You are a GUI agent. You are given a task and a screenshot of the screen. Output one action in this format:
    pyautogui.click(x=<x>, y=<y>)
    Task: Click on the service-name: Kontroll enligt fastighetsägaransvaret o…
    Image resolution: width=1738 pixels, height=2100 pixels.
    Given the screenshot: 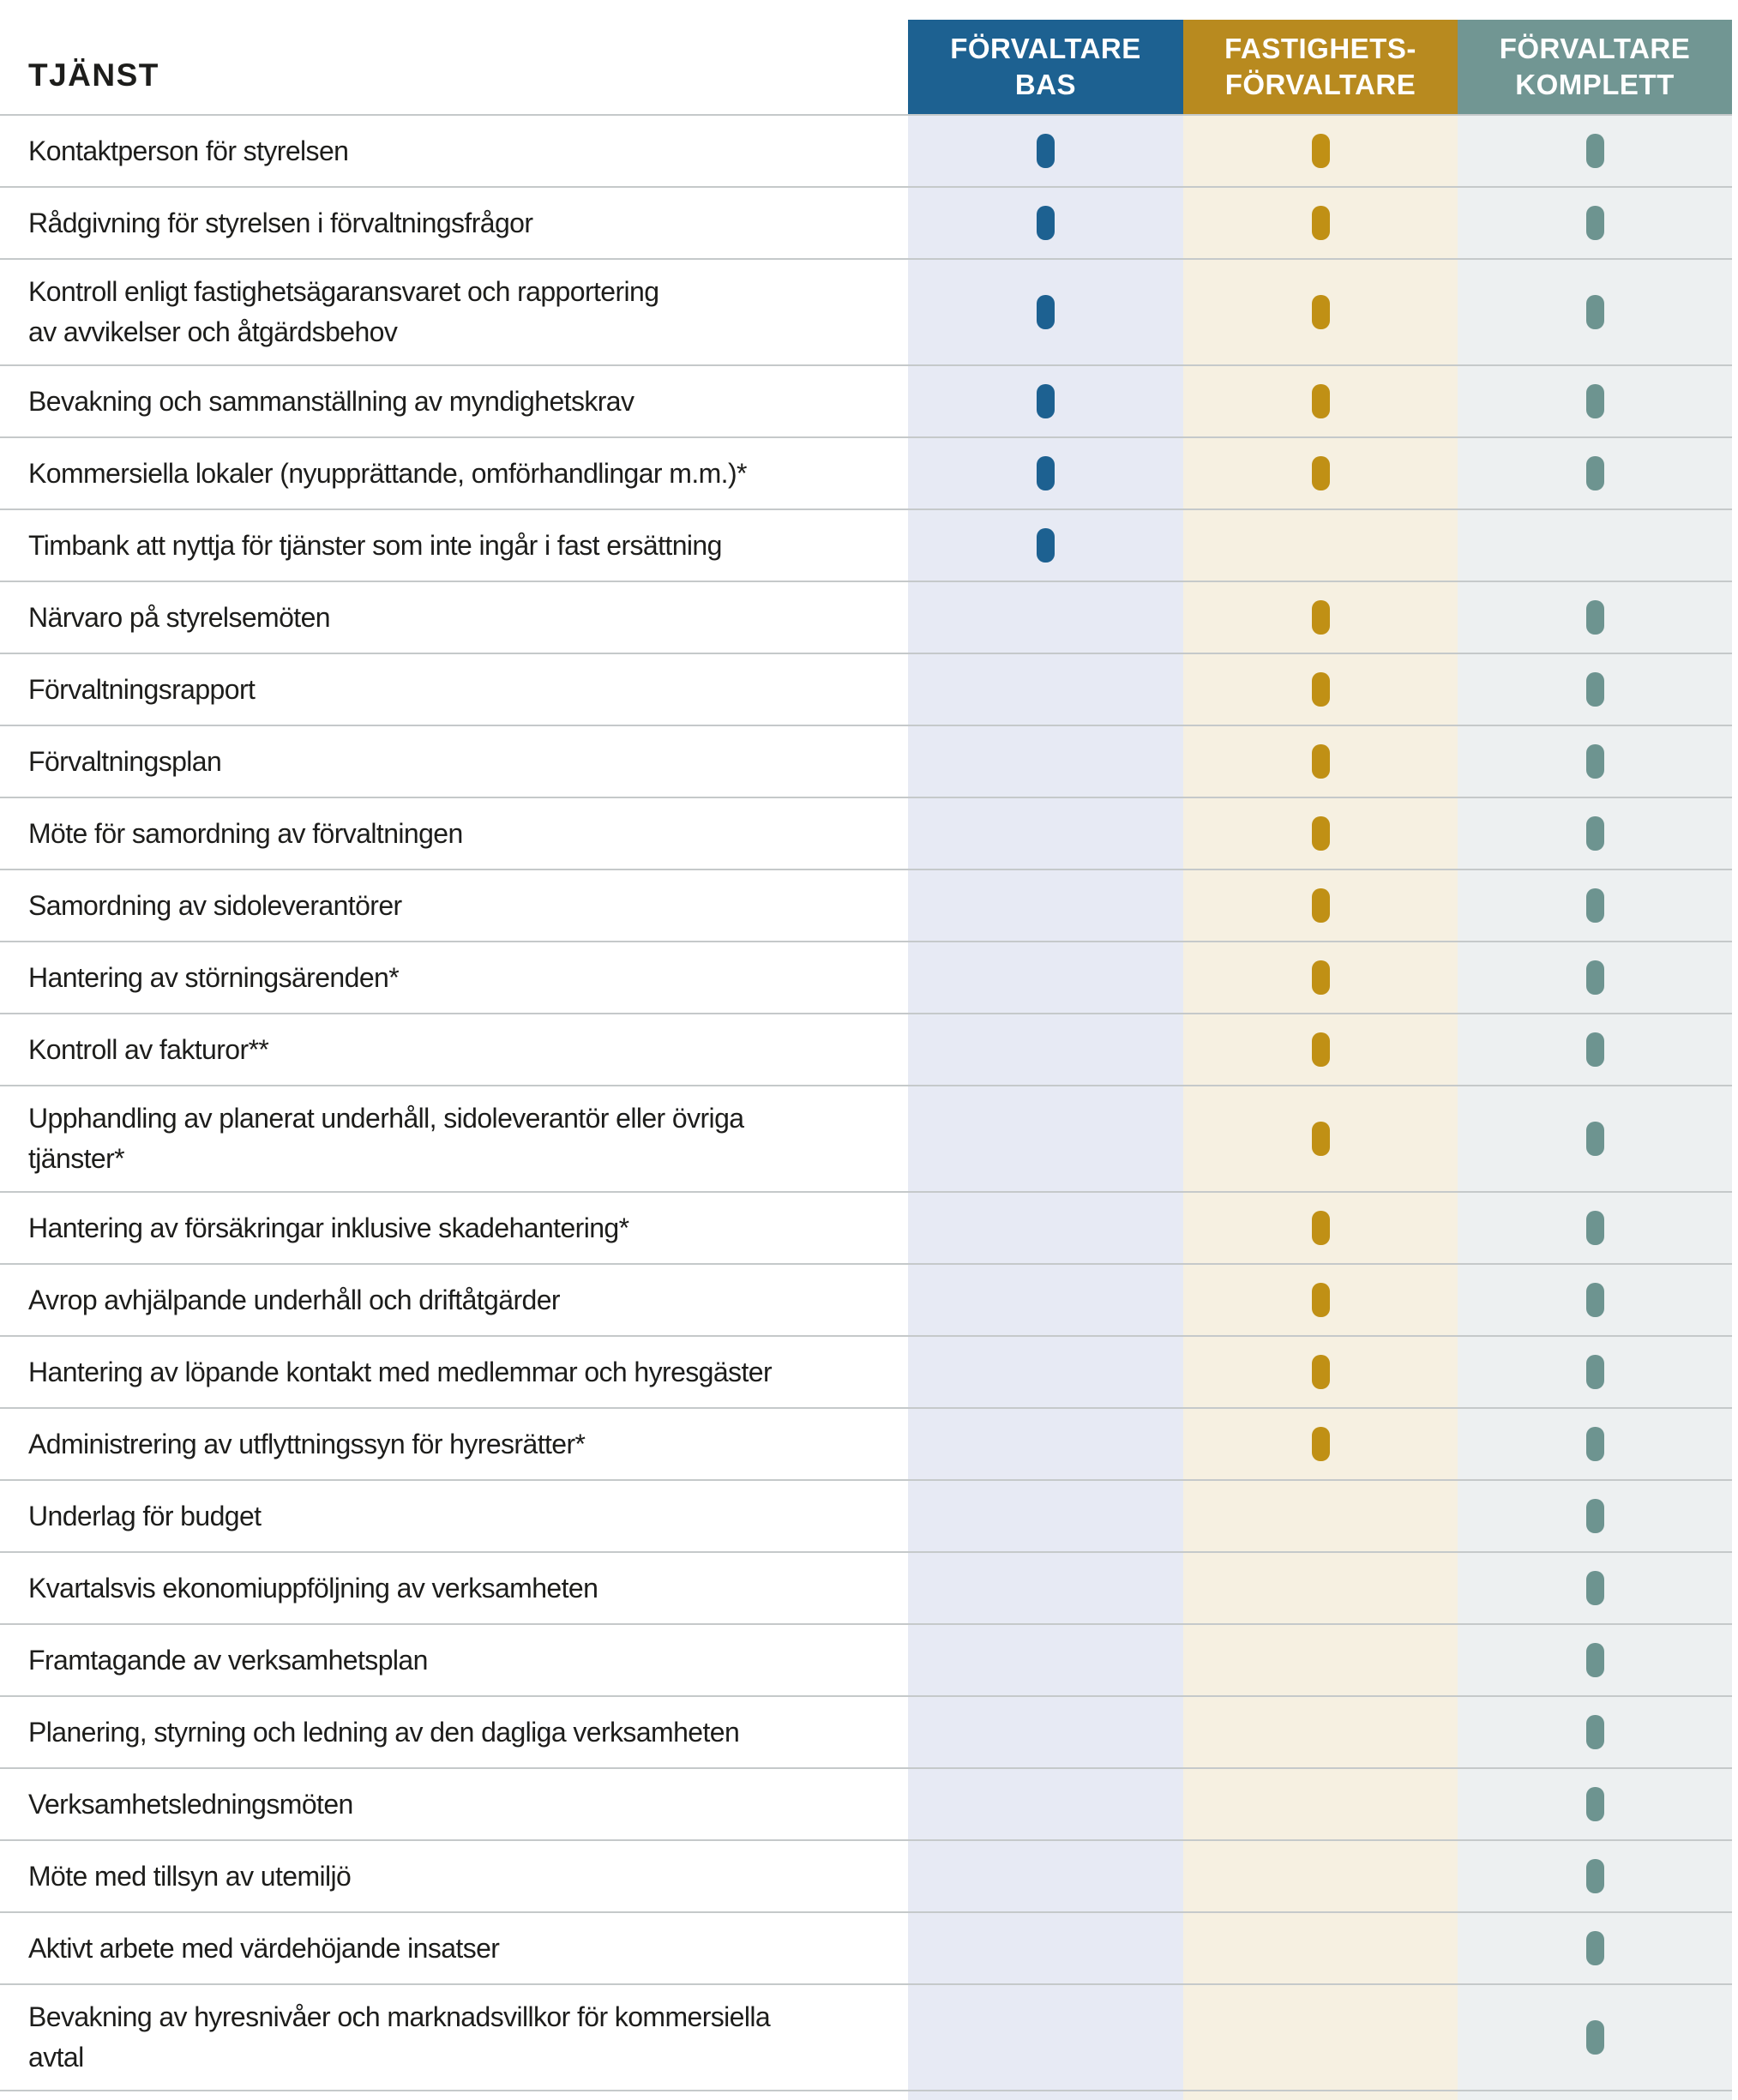 What is the action you would take?
    pyautogui.click(x=454, y=311)
    